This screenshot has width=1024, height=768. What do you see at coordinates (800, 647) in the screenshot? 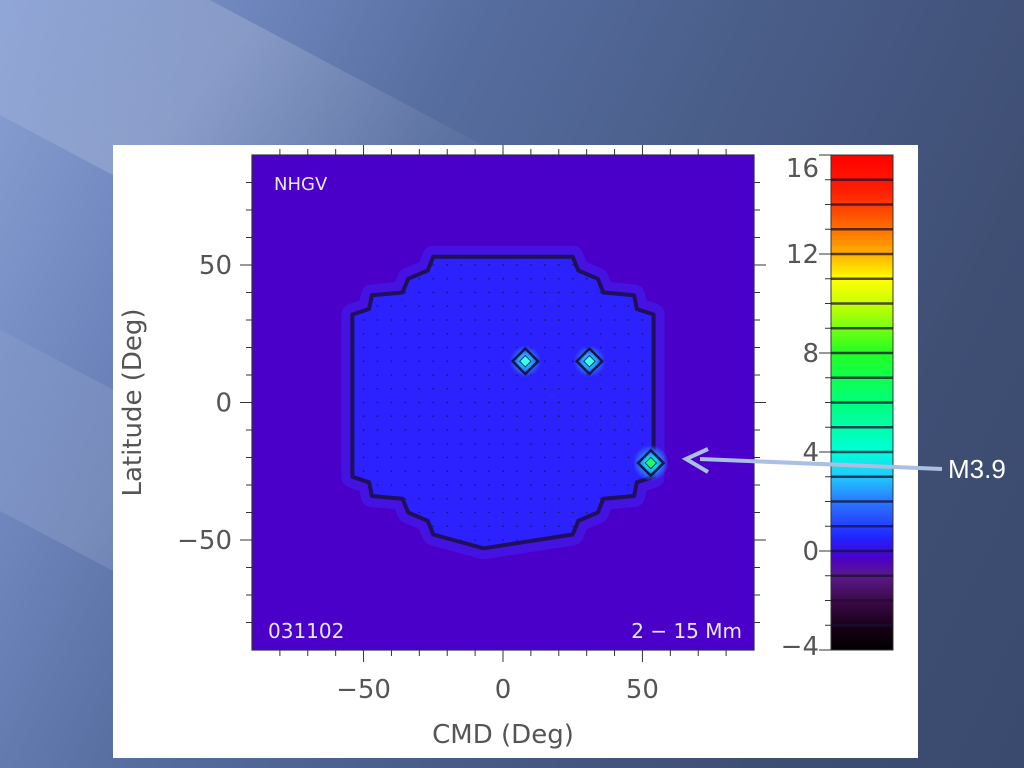
I see `colorbar-tick-label: −4` at bounding box center [800, 647].